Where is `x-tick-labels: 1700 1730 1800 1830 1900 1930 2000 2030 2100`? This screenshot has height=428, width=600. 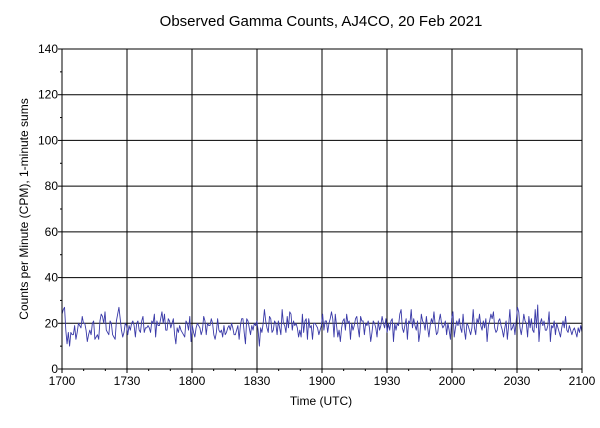 x-tick-labels: 1700 1730 1800 1830 1900 1930 2000 2030 2100 is located at coordinates (322, 381).